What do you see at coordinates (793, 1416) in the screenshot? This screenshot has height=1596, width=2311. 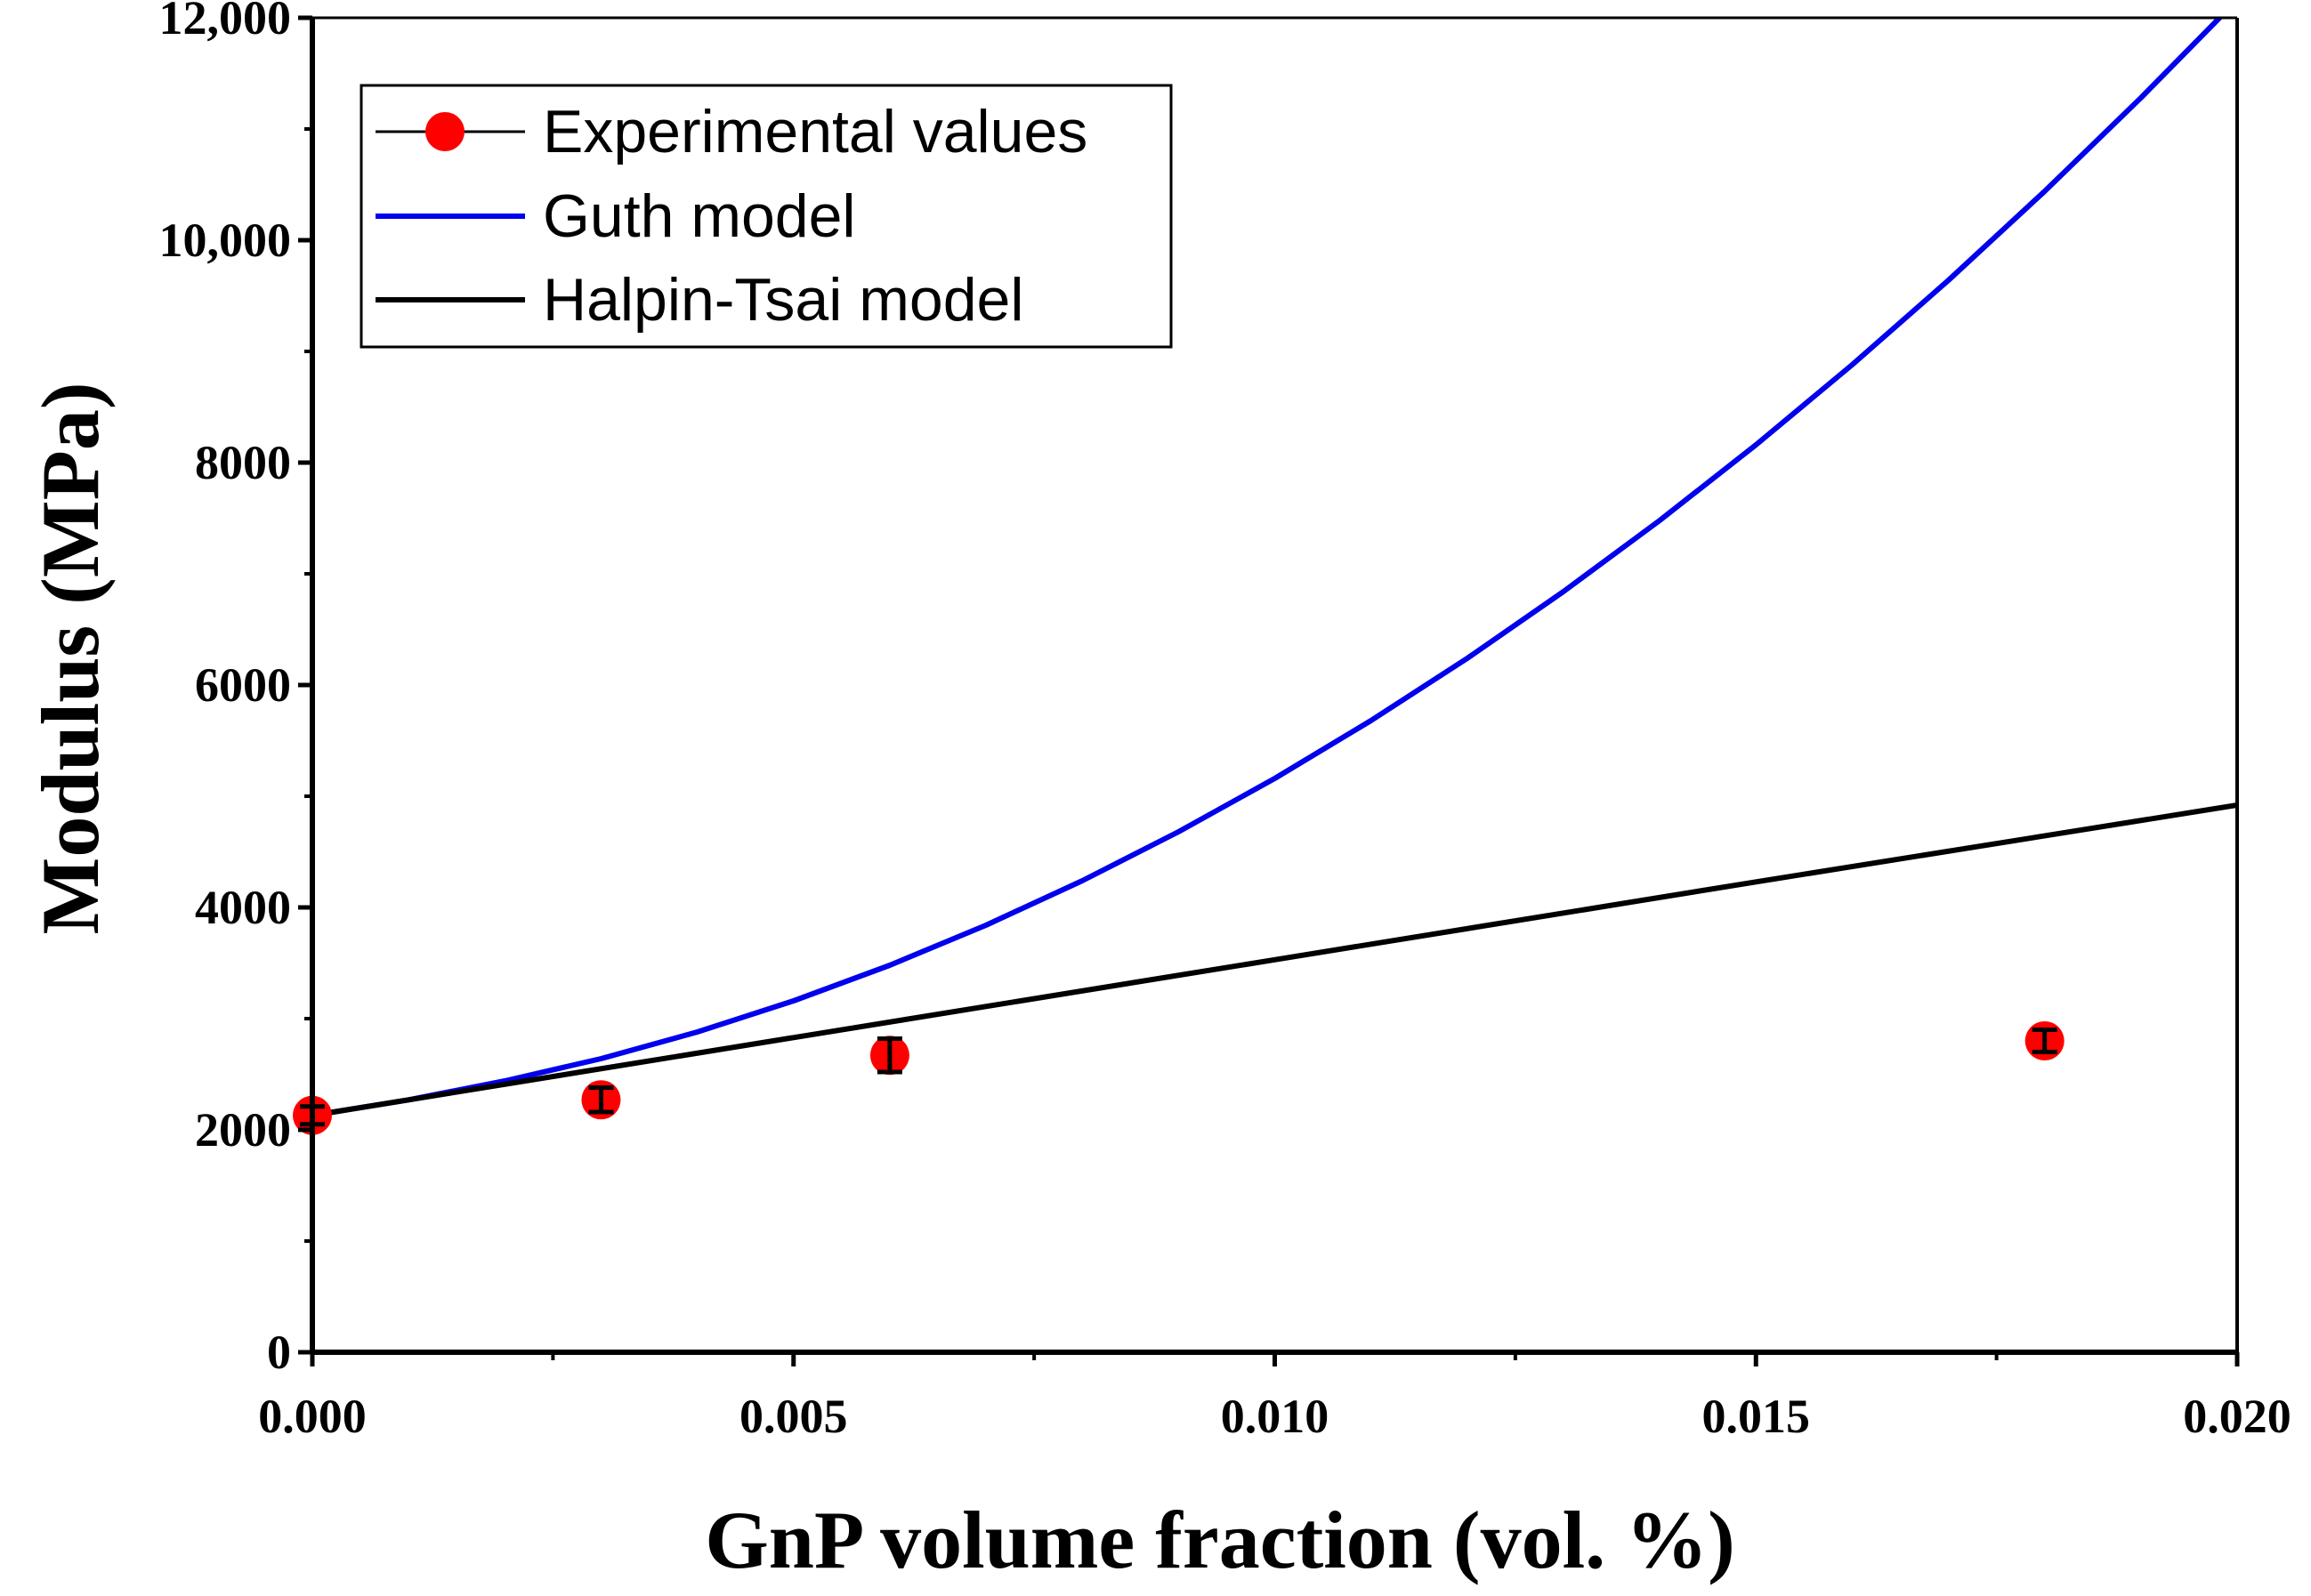 I see `x-tick-label: 0.005` at bounding box center [793, 1416].